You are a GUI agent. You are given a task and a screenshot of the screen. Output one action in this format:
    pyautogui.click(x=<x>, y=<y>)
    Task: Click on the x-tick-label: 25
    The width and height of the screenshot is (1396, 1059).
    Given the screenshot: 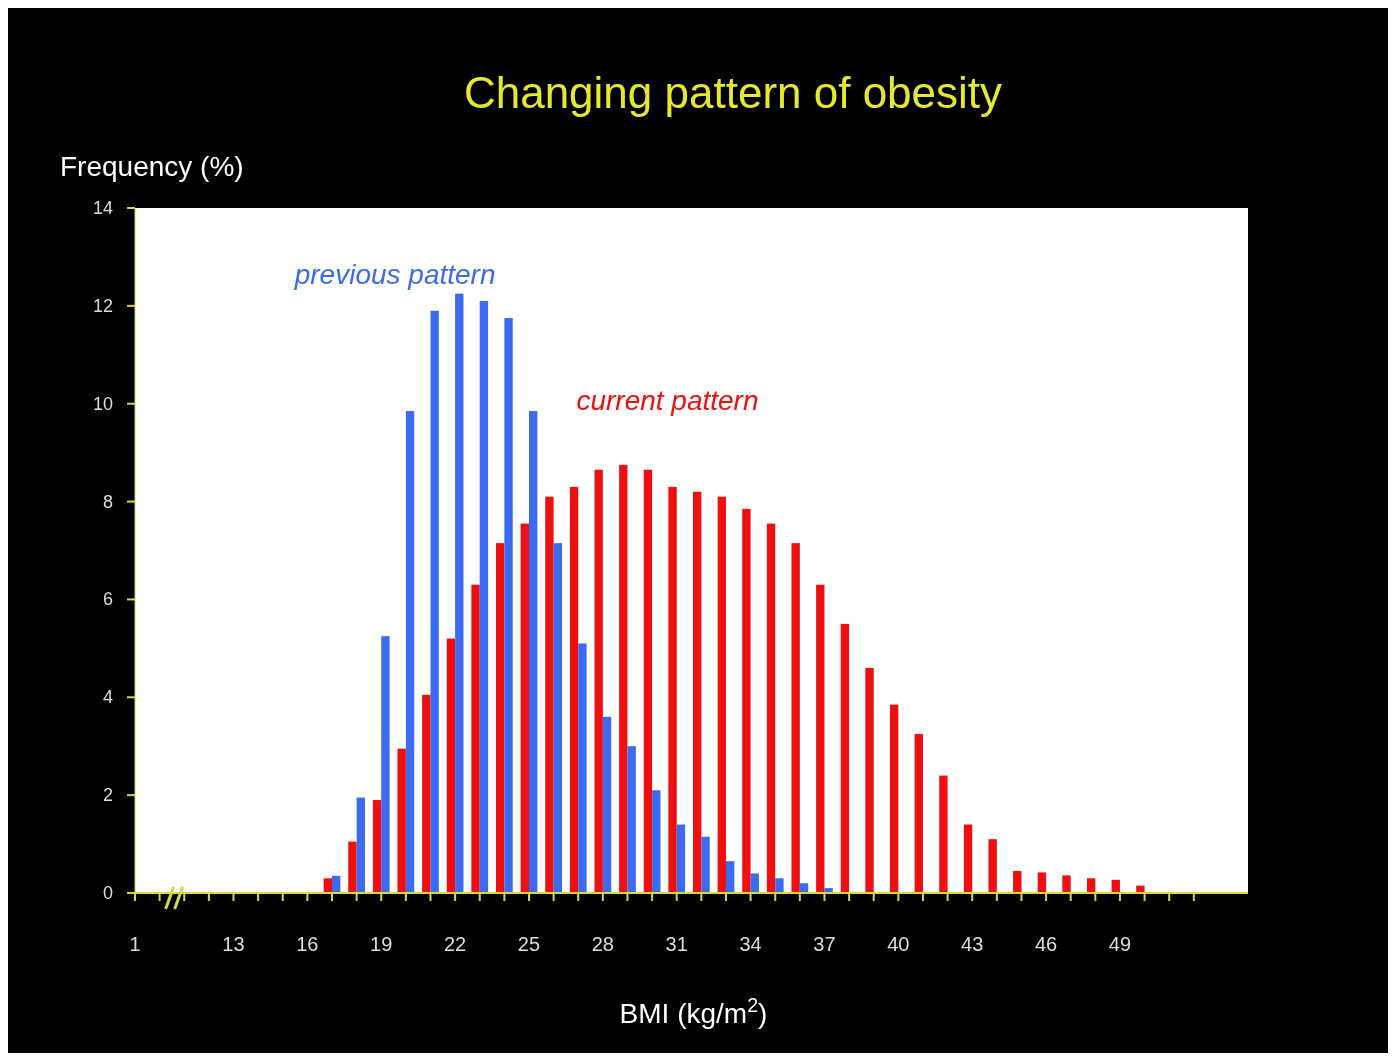 What is the action you would take?
    pyautogui.click(x=529, y=944)
    